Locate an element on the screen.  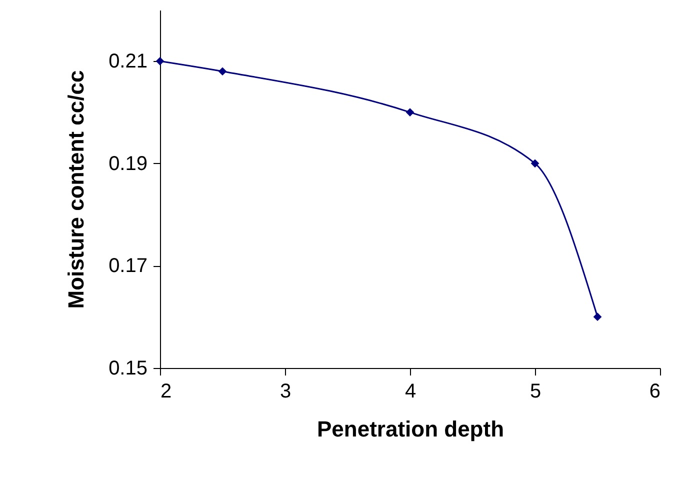
x-tick-label: 5 is located at coordinates (536, 391).